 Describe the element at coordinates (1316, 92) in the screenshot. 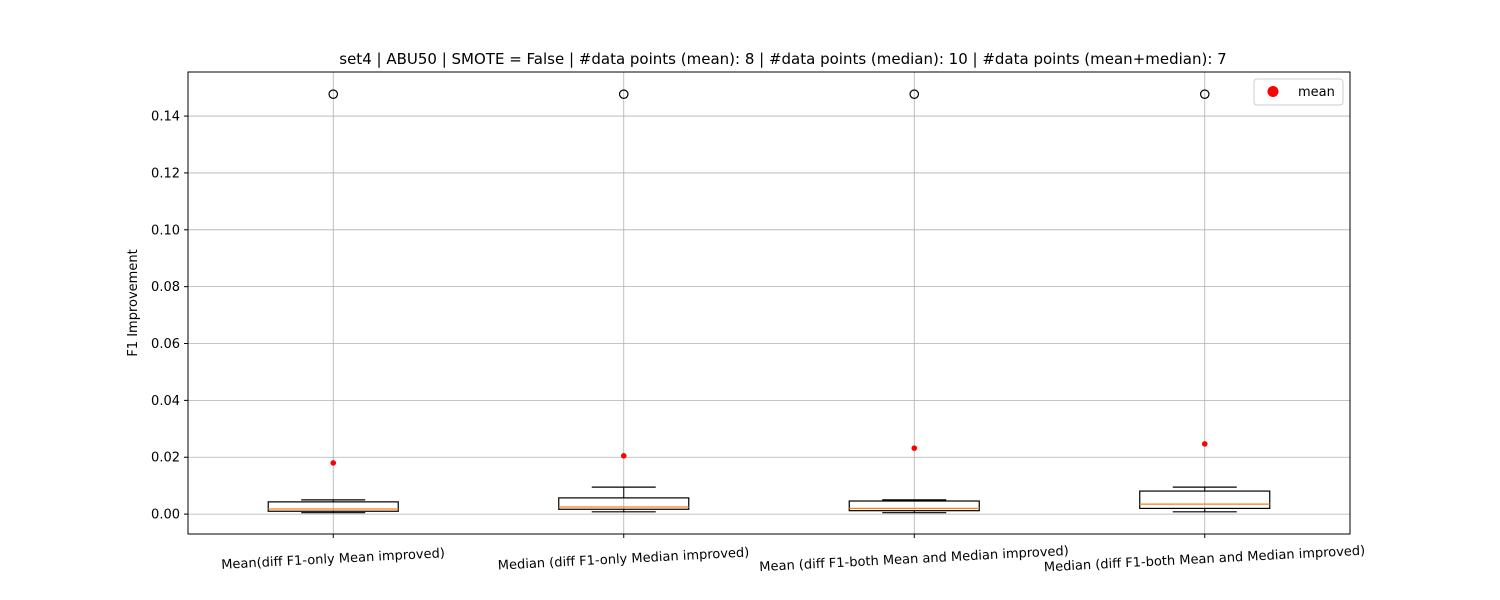

I see `legend-label-mean: mean` at that location.